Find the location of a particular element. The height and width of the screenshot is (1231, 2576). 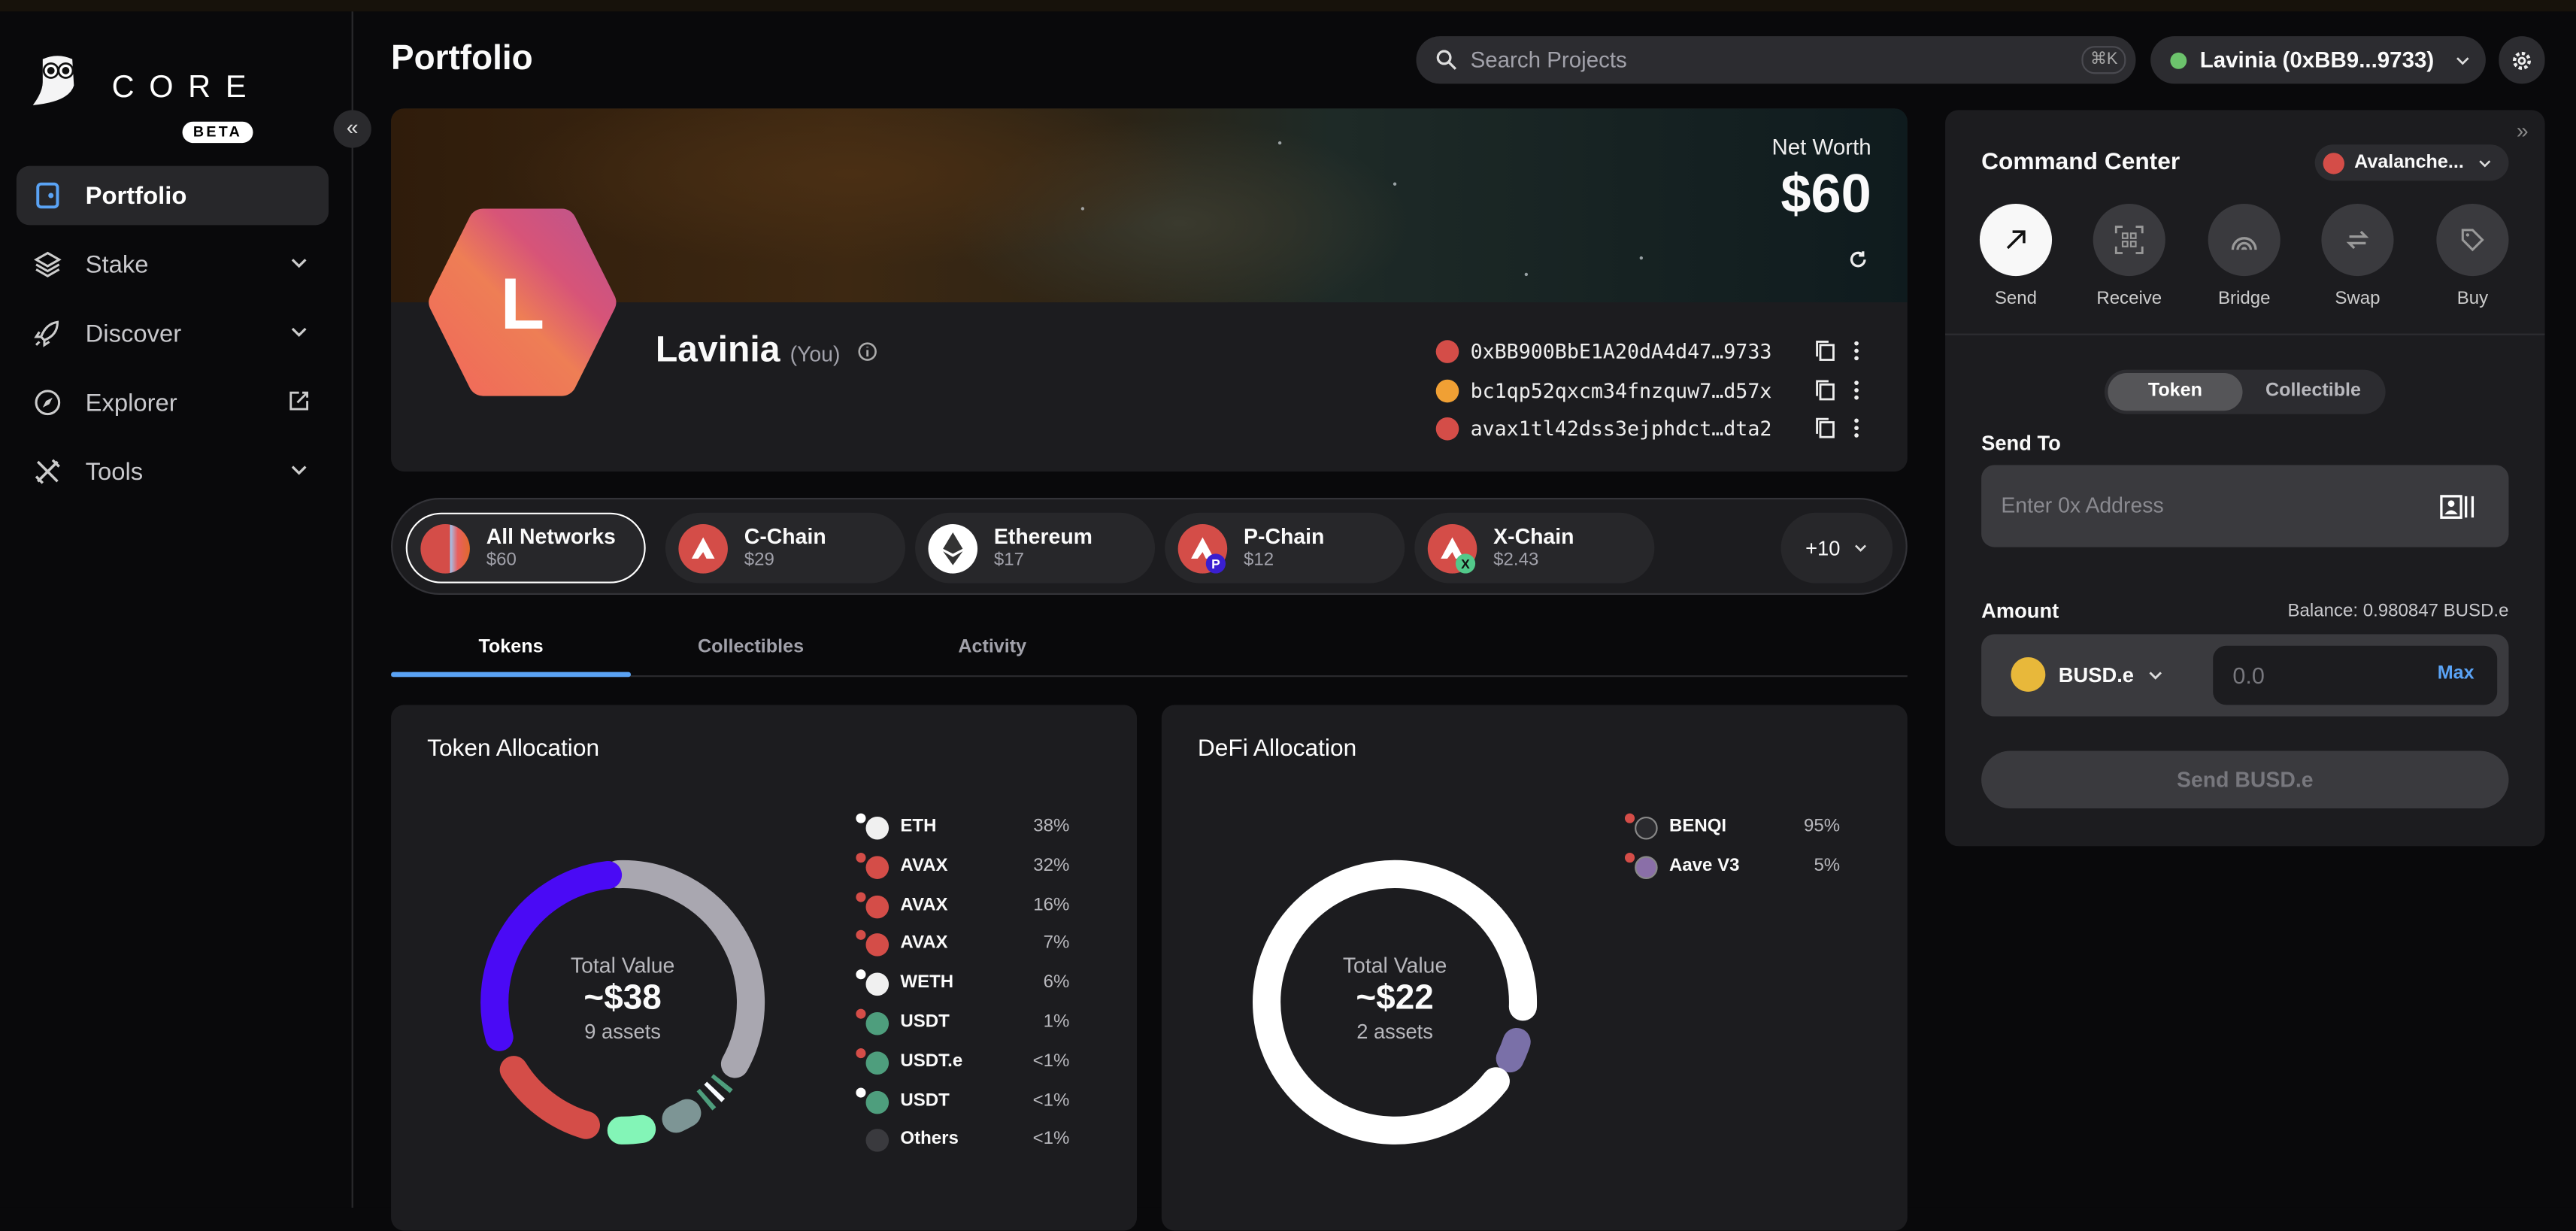

network-value: $29 is located at coordinates (759, 560).